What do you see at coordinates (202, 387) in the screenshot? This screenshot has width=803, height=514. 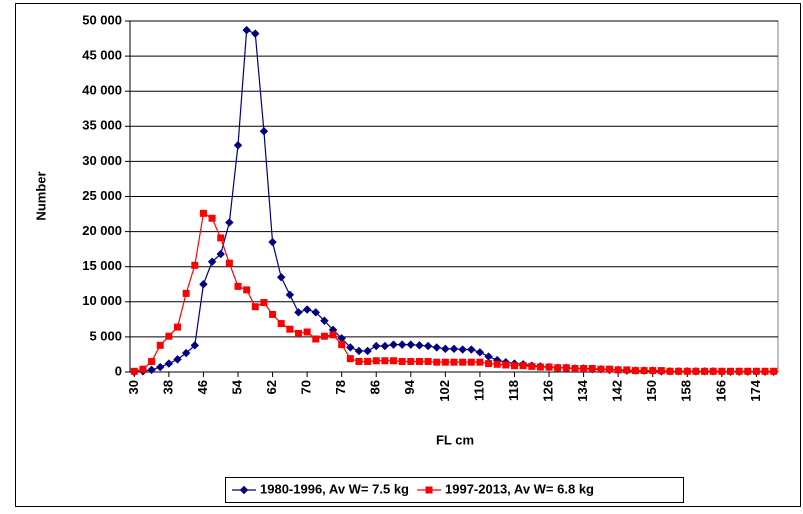 I see `x-tick-label: 46` at bounding box center [202, 387].